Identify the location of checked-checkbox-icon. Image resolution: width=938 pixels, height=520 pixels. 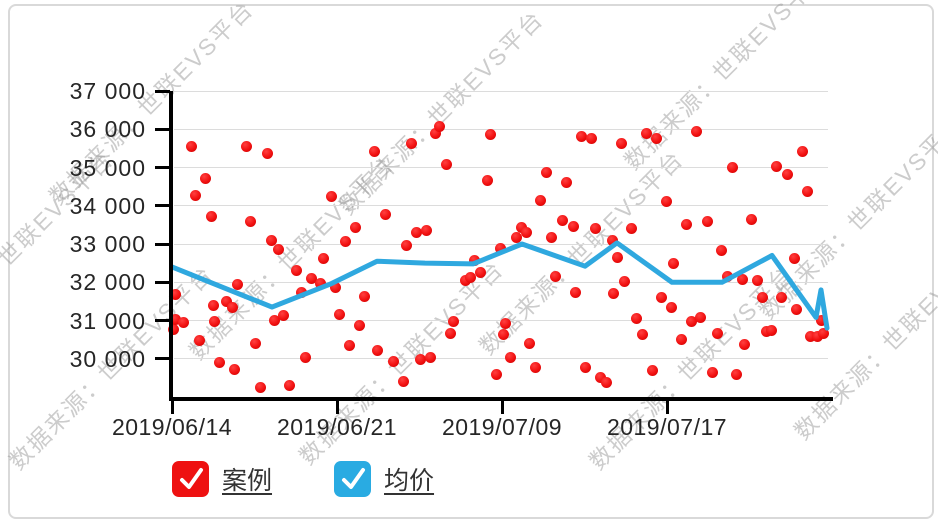
(353, 479).